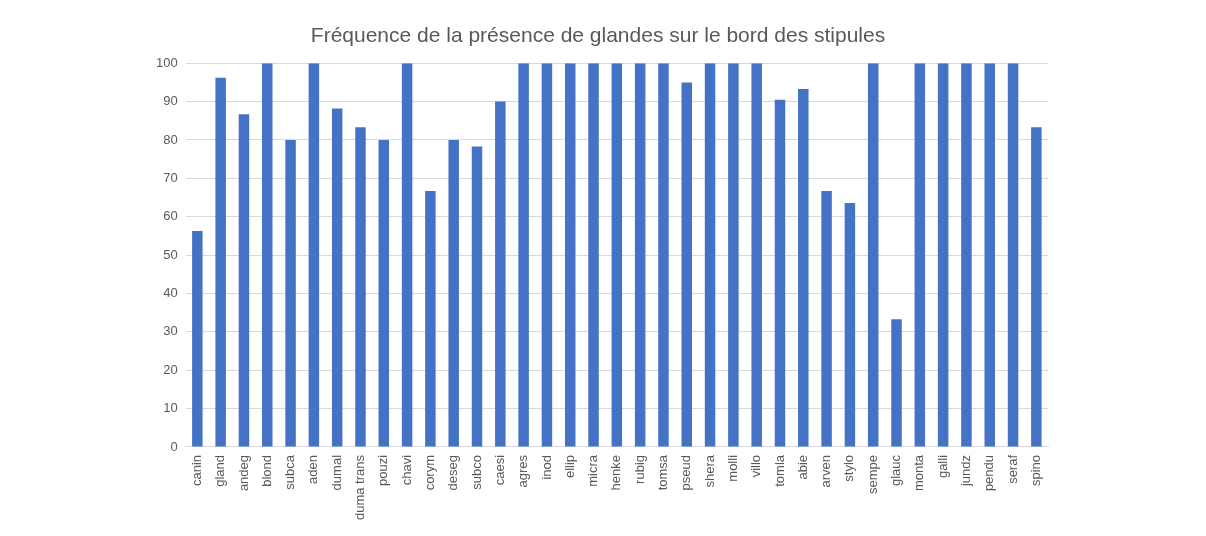  What do you see at coordinates (686, 472) in the screenshot?
I see `x-tick-label: pseud` at bounding box center [686, 472].